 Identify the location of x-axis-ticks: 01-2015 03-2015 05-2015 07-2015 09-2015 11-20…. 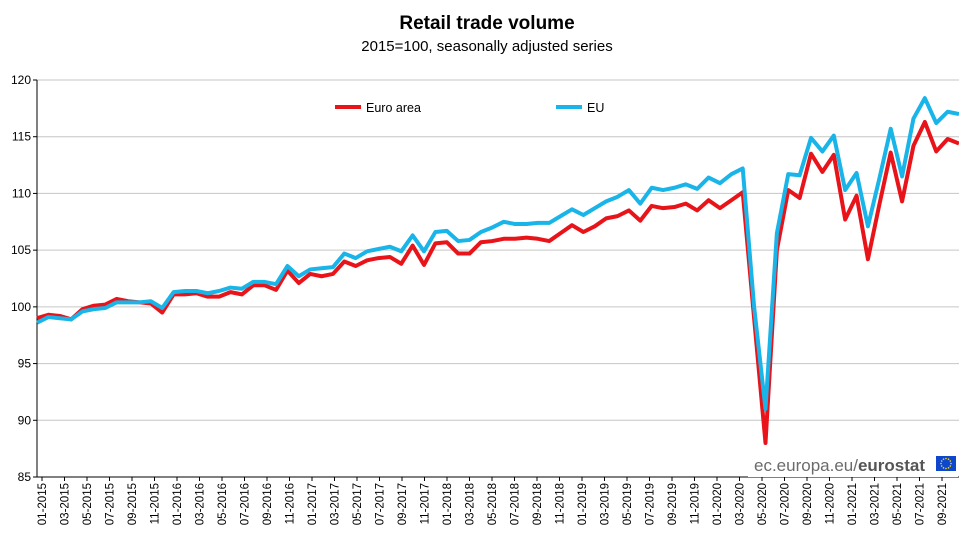
(493, 501).